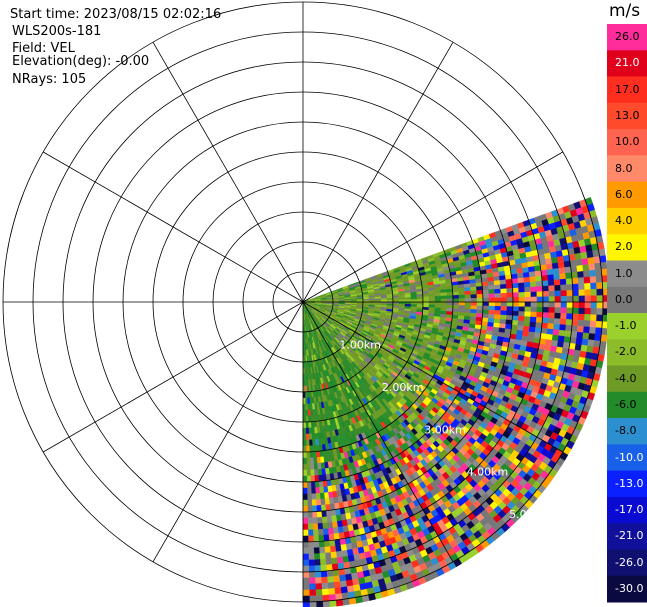 The image size is (647, 607). I want to click on nrays-label: NRays: 105, so click(49, 79).